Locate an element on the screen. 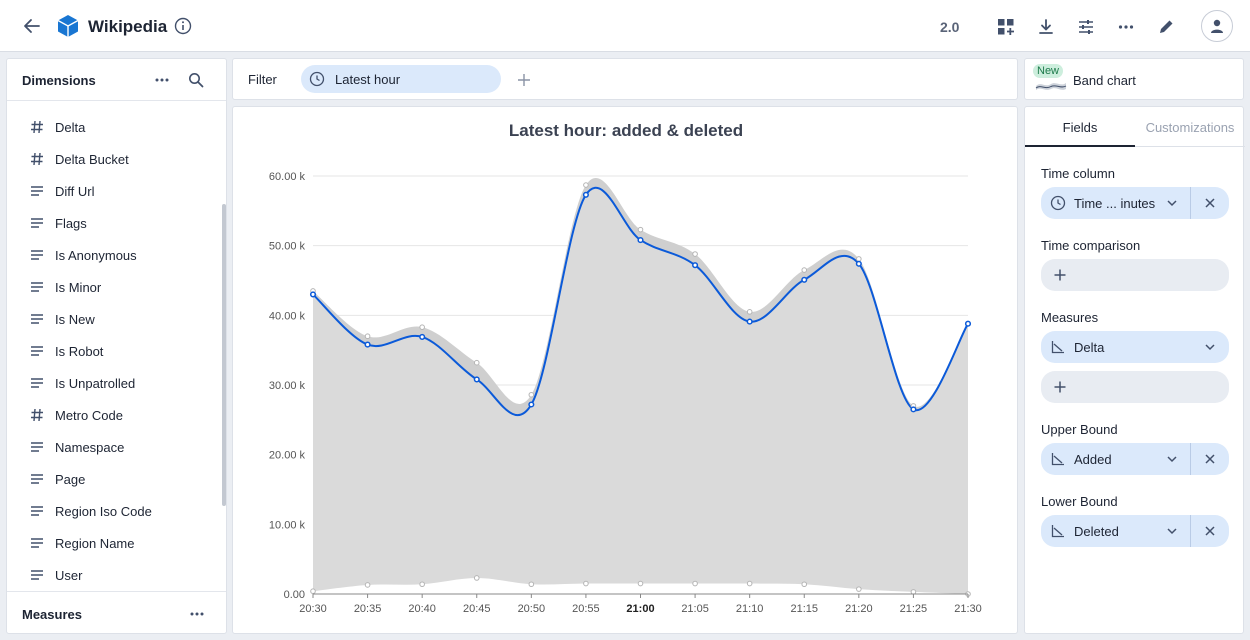 Image resolution: width=1250 pixels, height=640 pixels. measures-more-icon is located at coordinates (197, 614).